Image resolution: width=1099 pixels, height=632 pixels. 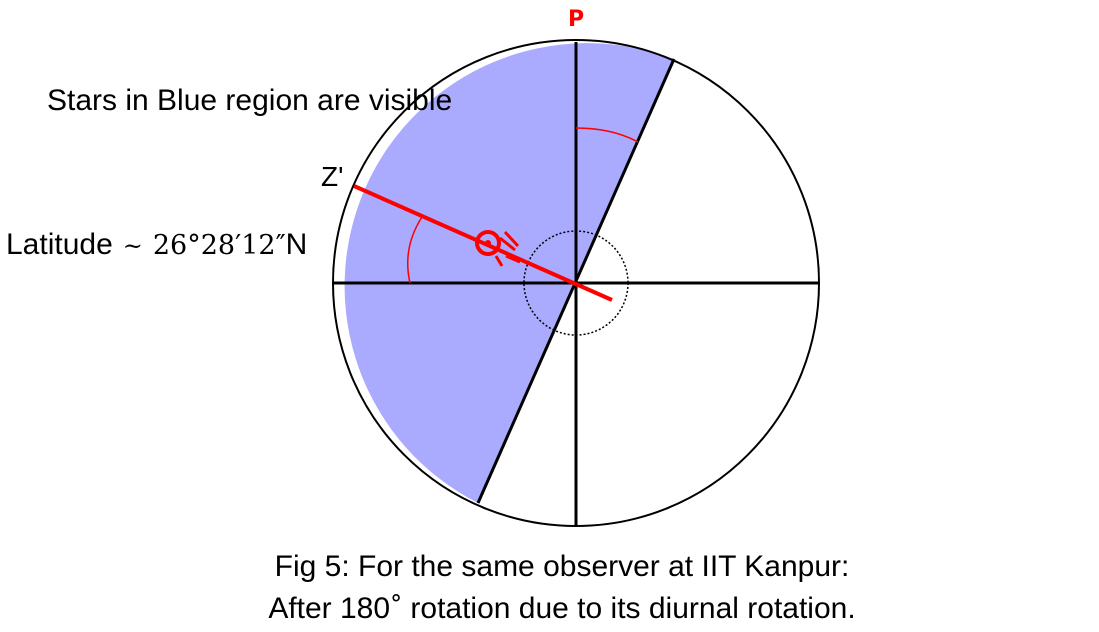 What do you see at coordinates (329, 608) in the screenshot?
I see `caption-line-2-pre: After 180` at bounding box center [329, 608].